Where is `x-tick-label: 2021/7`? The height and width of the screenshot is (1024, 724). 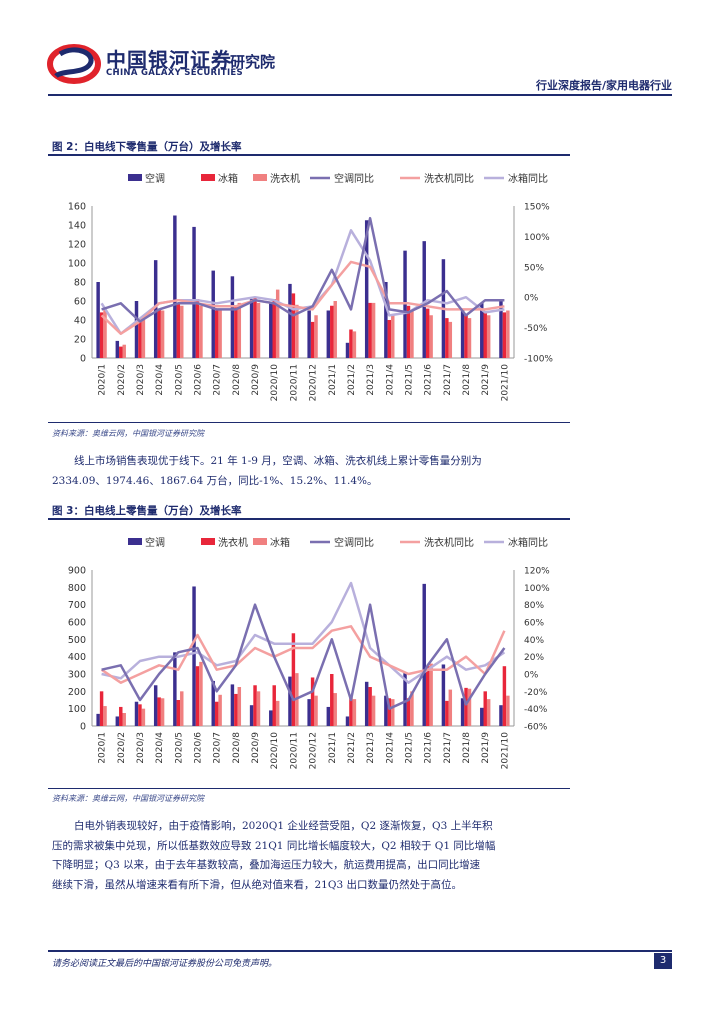
x-tick-label: 2021/7 is located at coordinates (448, 748).